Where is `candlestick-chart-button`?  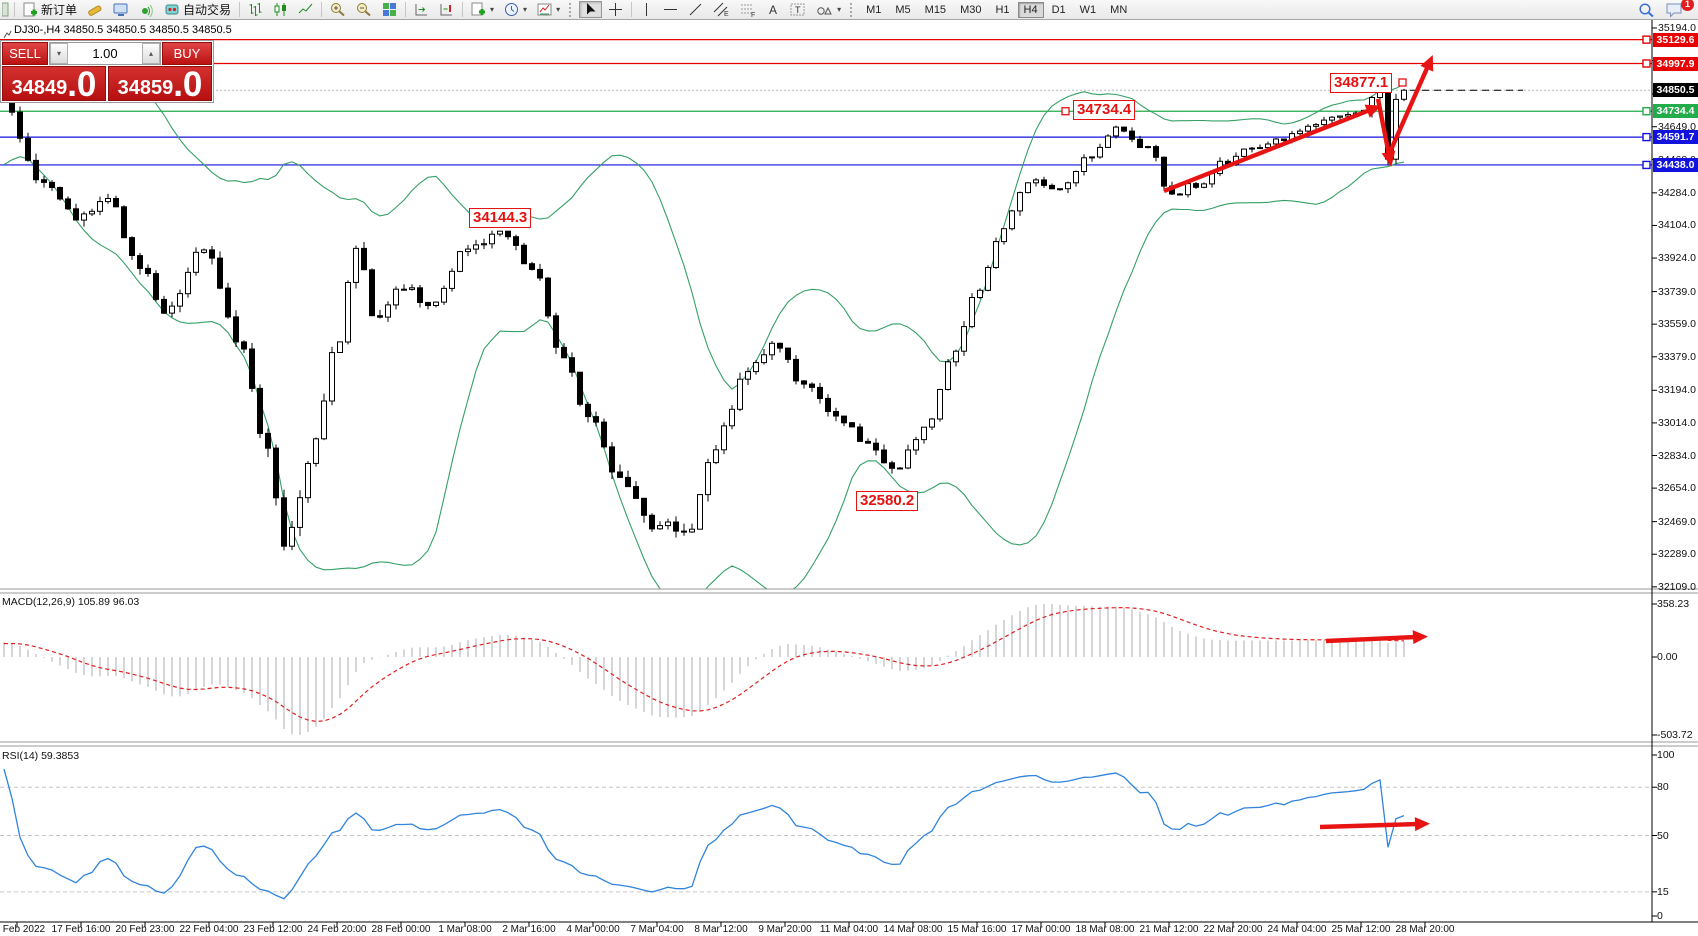 candlestick-chart-button is located at coordinates (280, 9).